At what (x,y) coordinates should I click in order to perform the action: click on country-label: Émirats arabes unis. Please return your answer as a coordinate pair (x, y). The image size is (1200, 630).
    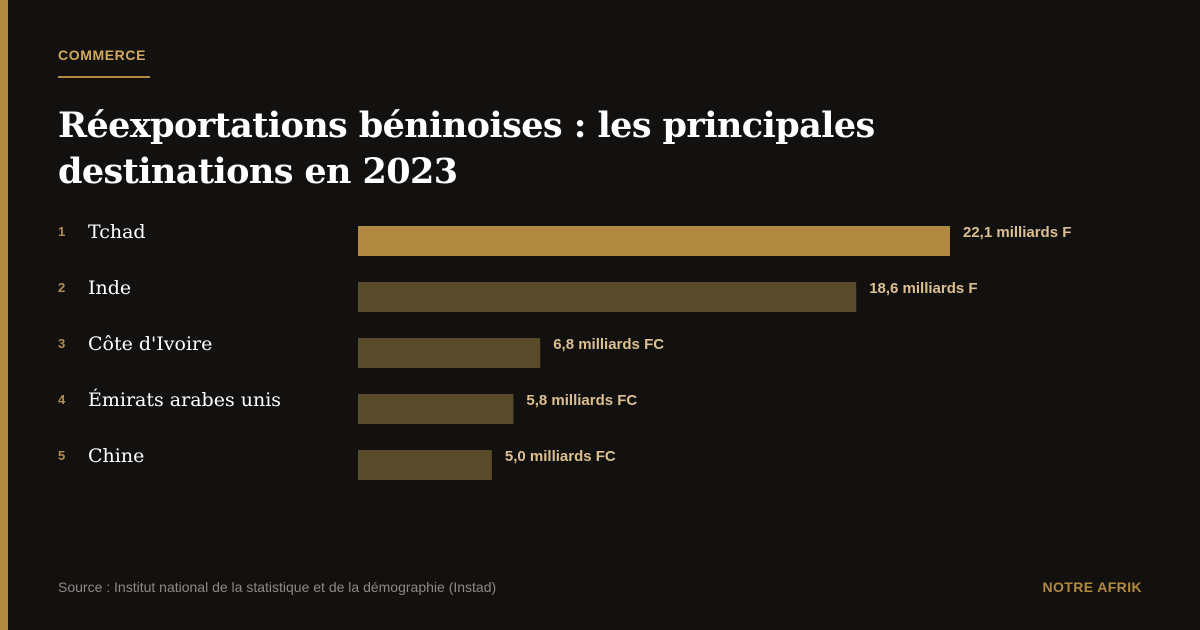
    Looking at the image, I should click on (184, 399).